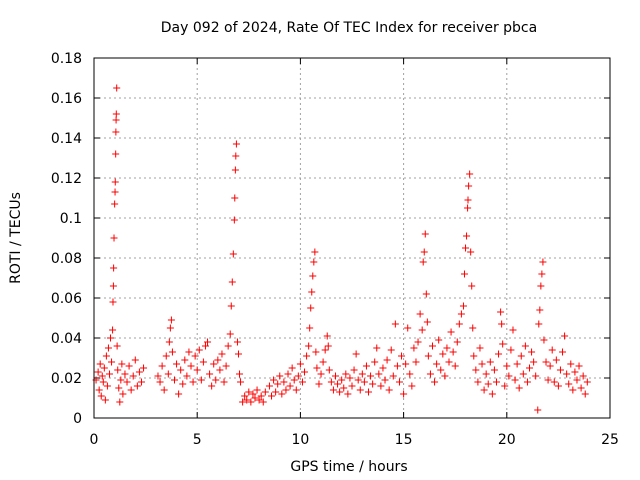 Image resolution: width=640 pixels, height=480 pixels. What do you see at coordinates (77, 419) in the screenshot?
I see `y-tick-label: 0` at bounding box center [77, 419].